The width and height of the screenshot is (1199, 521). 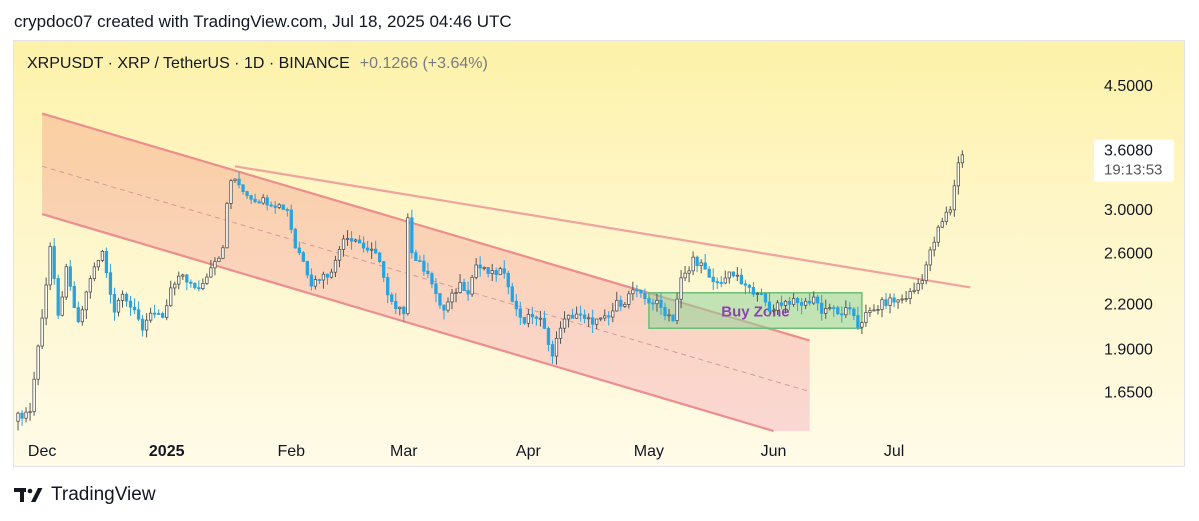 What do you see at coordinates (291, 451) in the screenshot?
I see `x-tick-label: Feb` at bounding box center [291, 451].